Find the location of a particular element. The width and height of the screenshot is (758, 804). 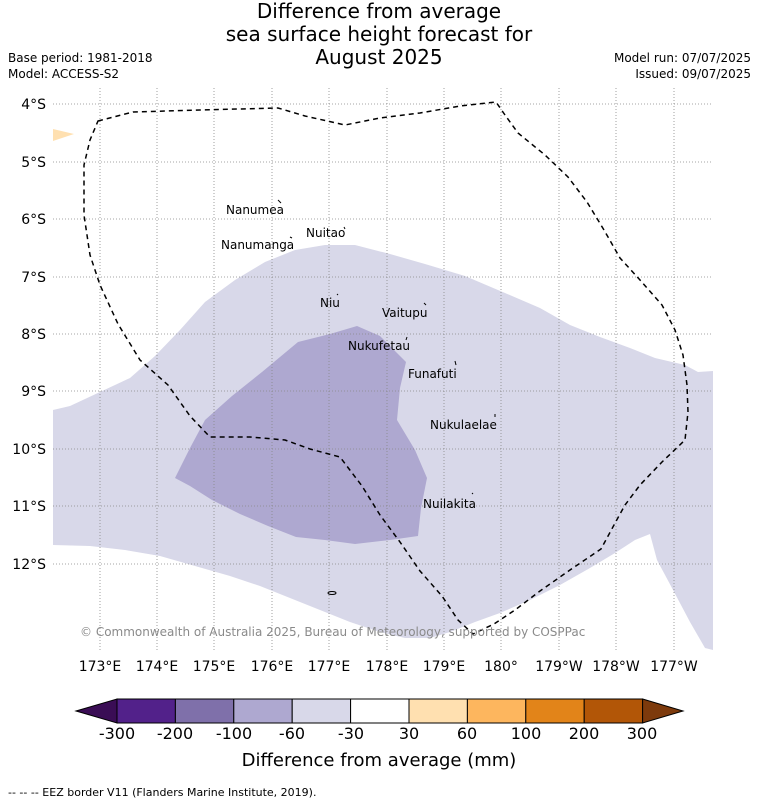

lon-label: 179°E is located at coordinates (444, 667).